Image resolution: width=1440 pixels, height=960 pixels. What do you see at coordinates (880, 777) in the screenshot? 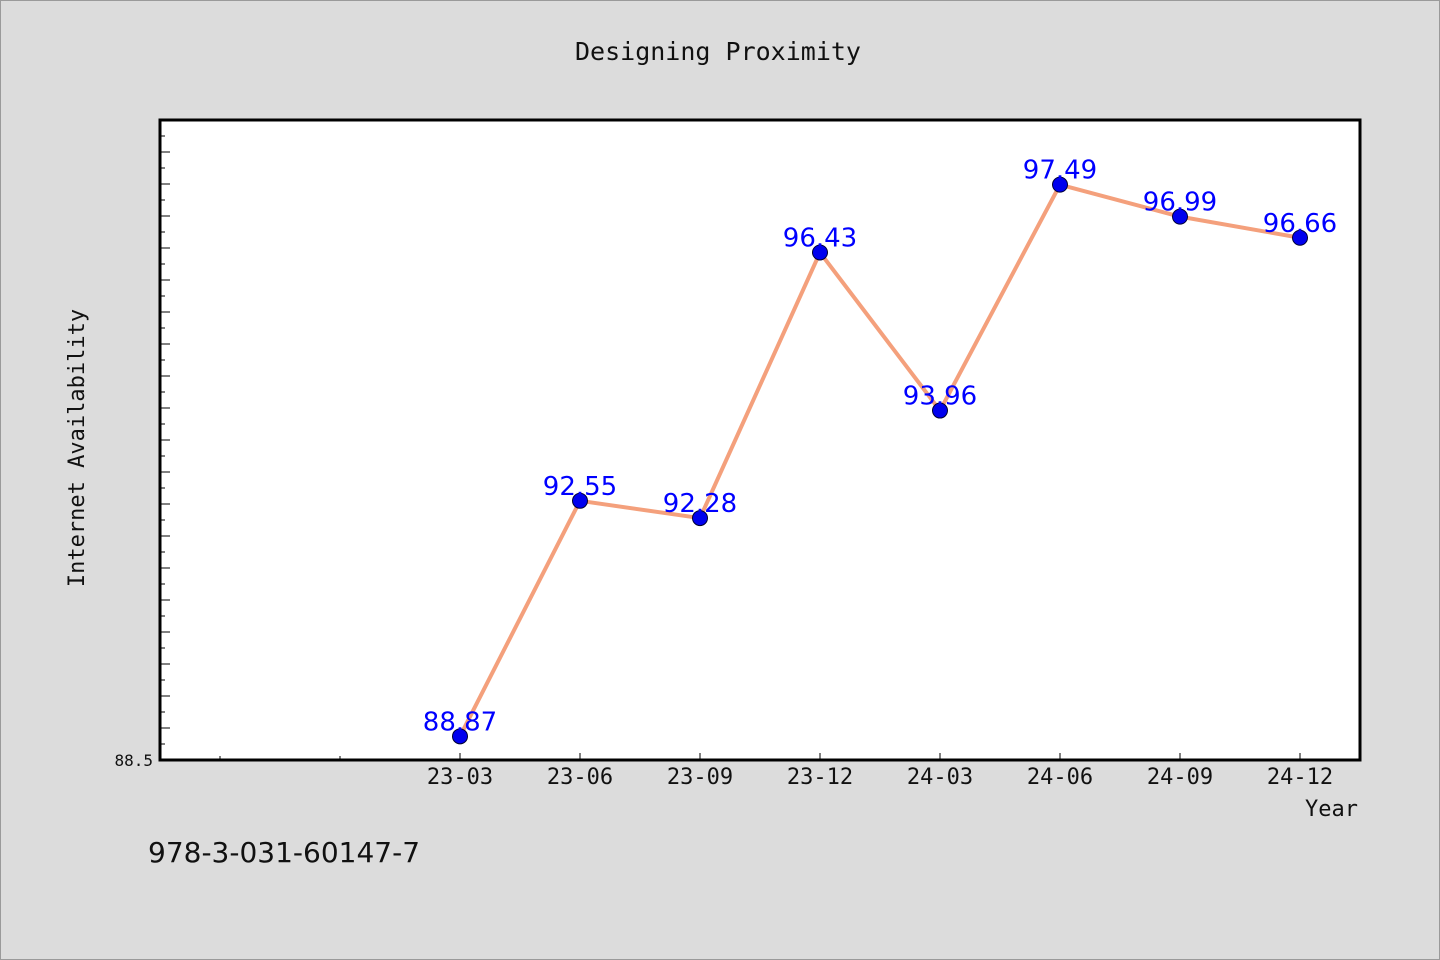
I see `x-axis-tick-labels: 23-03 23-06 23-09 23-12 24-03 24-06 24-09 24-12` at bounding box center [880, 777].